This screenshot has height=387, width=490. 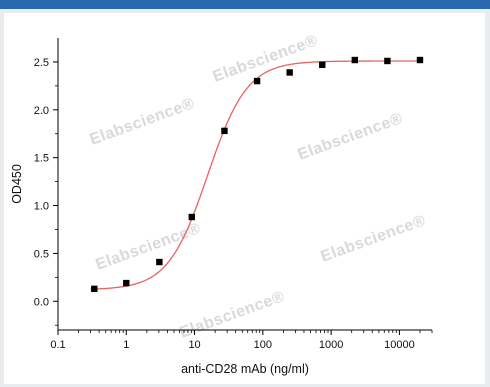 What do you see at coordinates (245, 369) in the screenshot?
I see `x-axis-title: anti-CD28 mAb (ng/ml)` at bounding box center [245, 369].